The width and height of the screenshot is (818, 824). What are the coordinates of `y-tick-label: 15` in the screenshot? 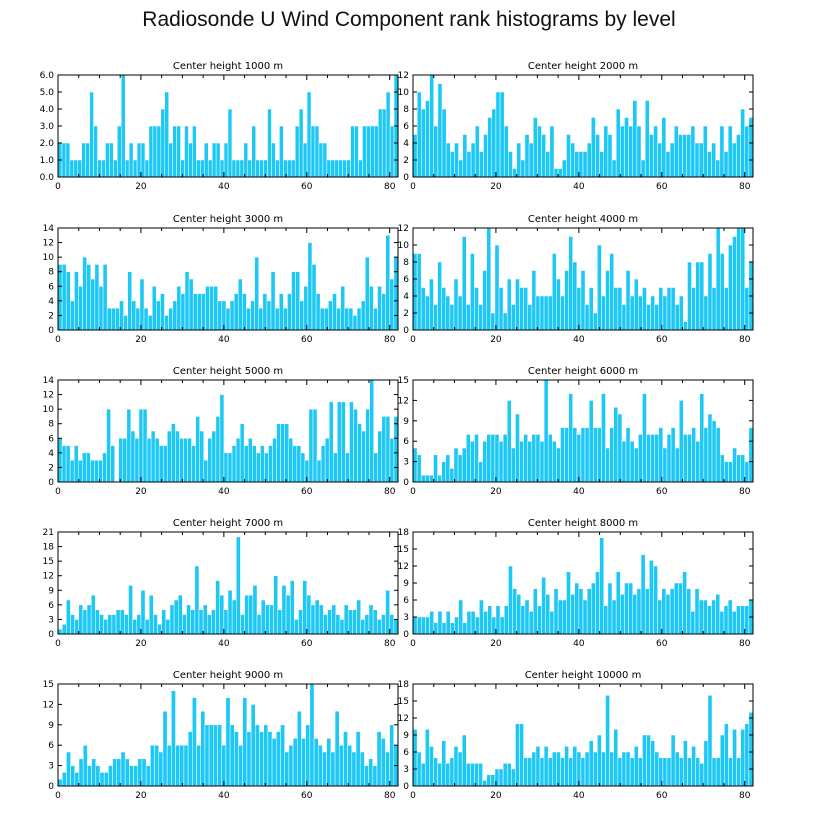 It's located at (403, 702).